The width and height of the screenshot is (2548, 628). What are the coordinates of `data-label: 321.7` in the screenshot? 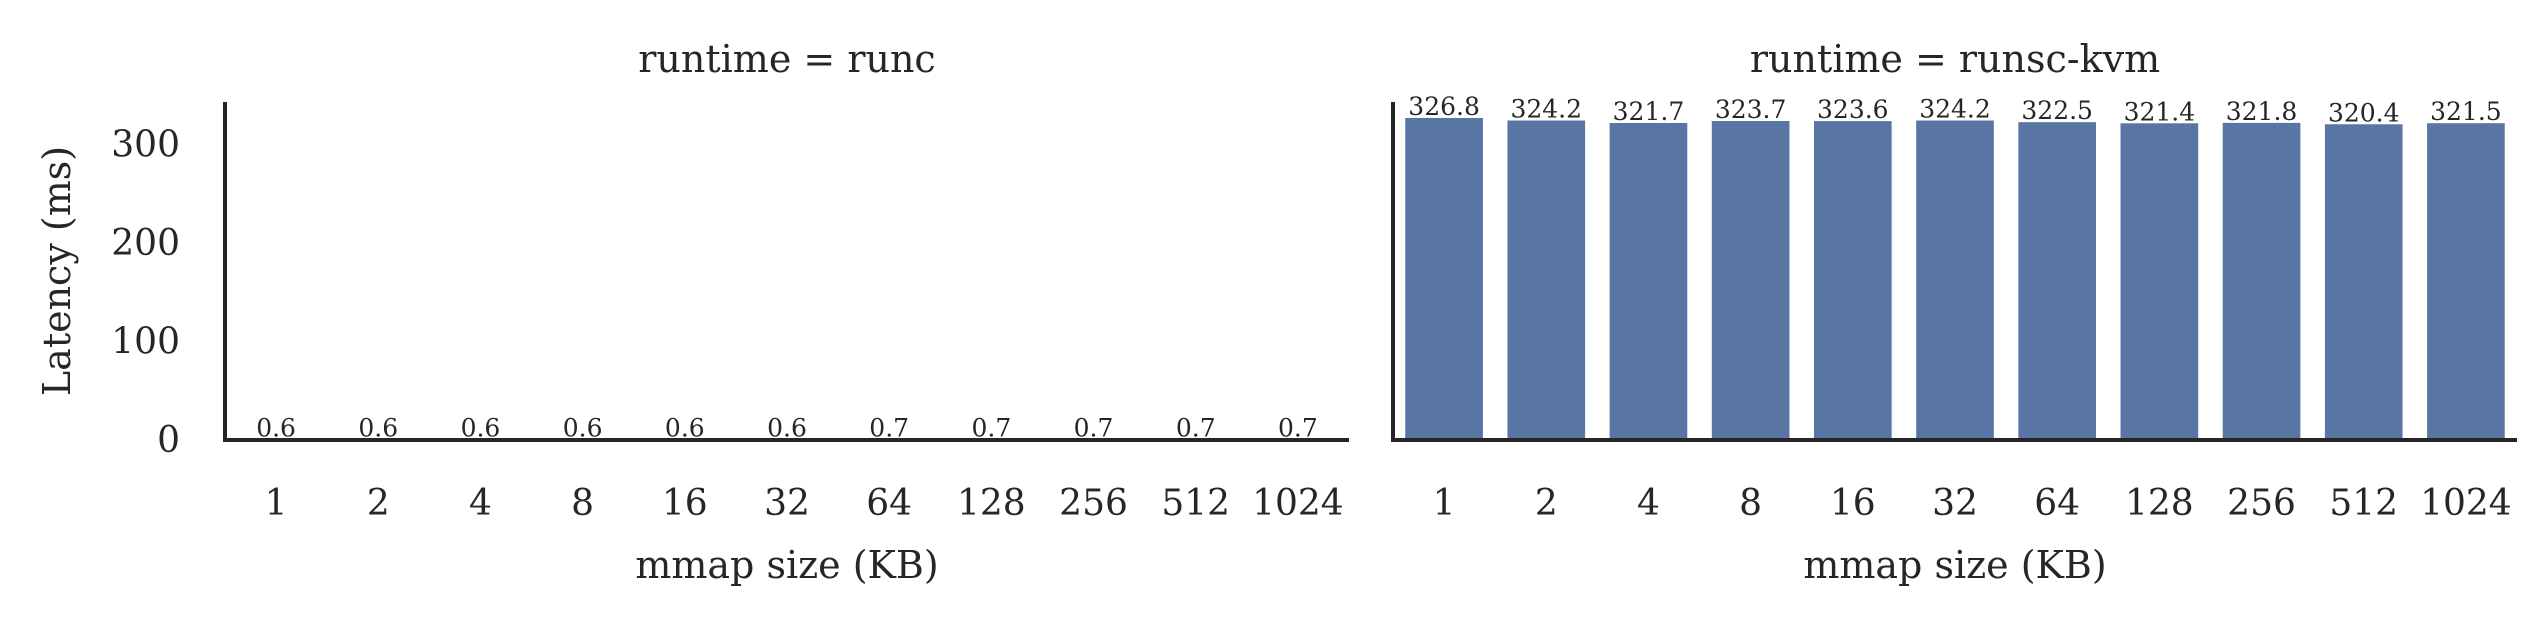 It's located at (1649, 111).